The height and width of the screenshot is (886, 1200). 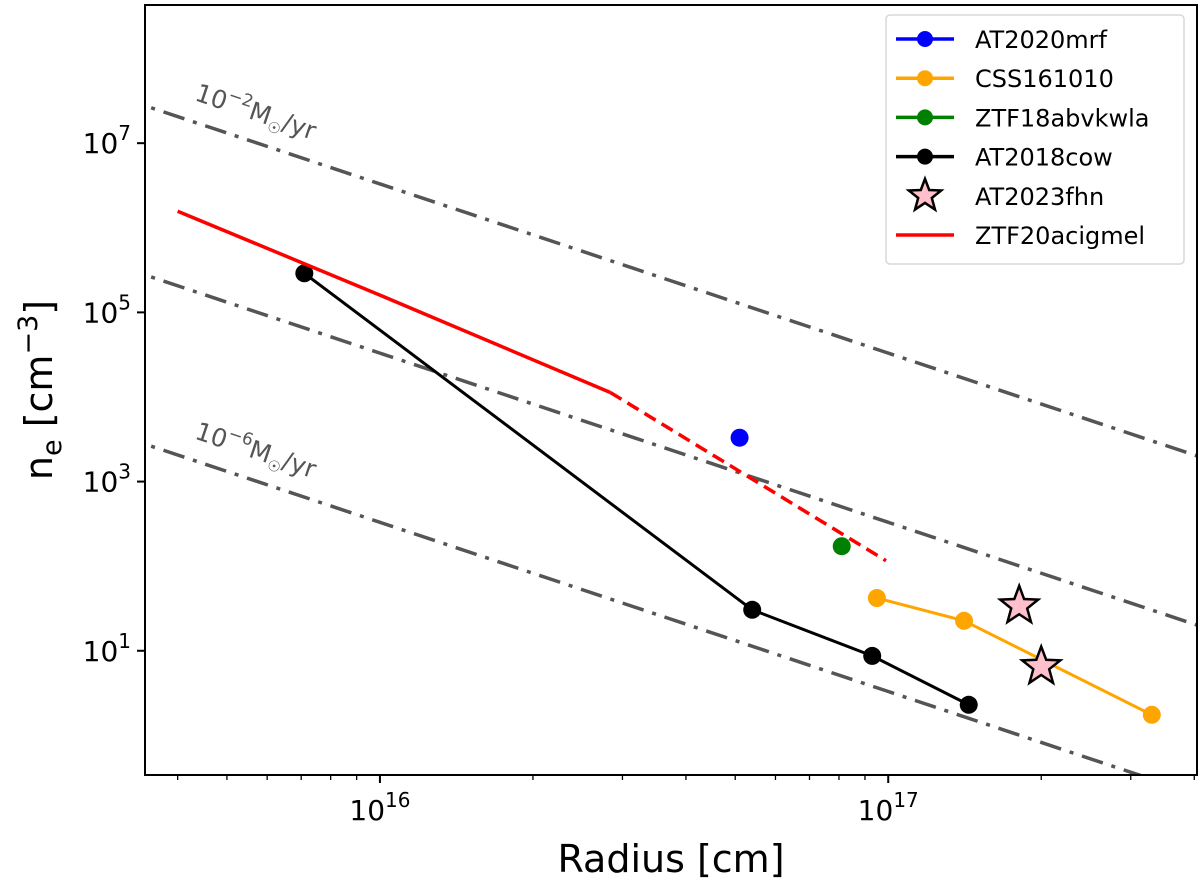 I want to click on legend-marker-star, so click(x=925, y=194).